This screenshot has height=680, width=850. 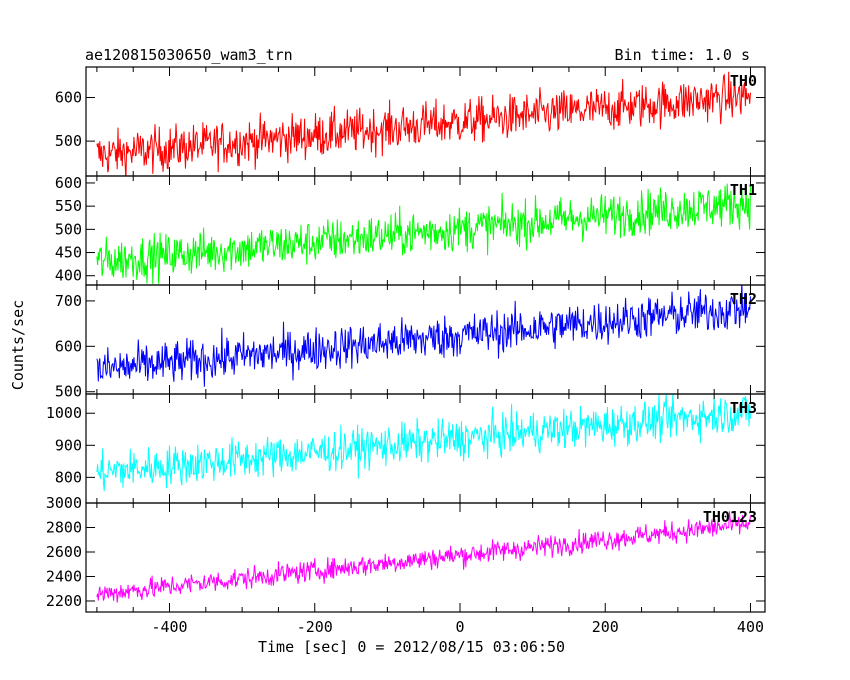 I want to click on panel-label-th0: TH0, so click(x=743, y=81).